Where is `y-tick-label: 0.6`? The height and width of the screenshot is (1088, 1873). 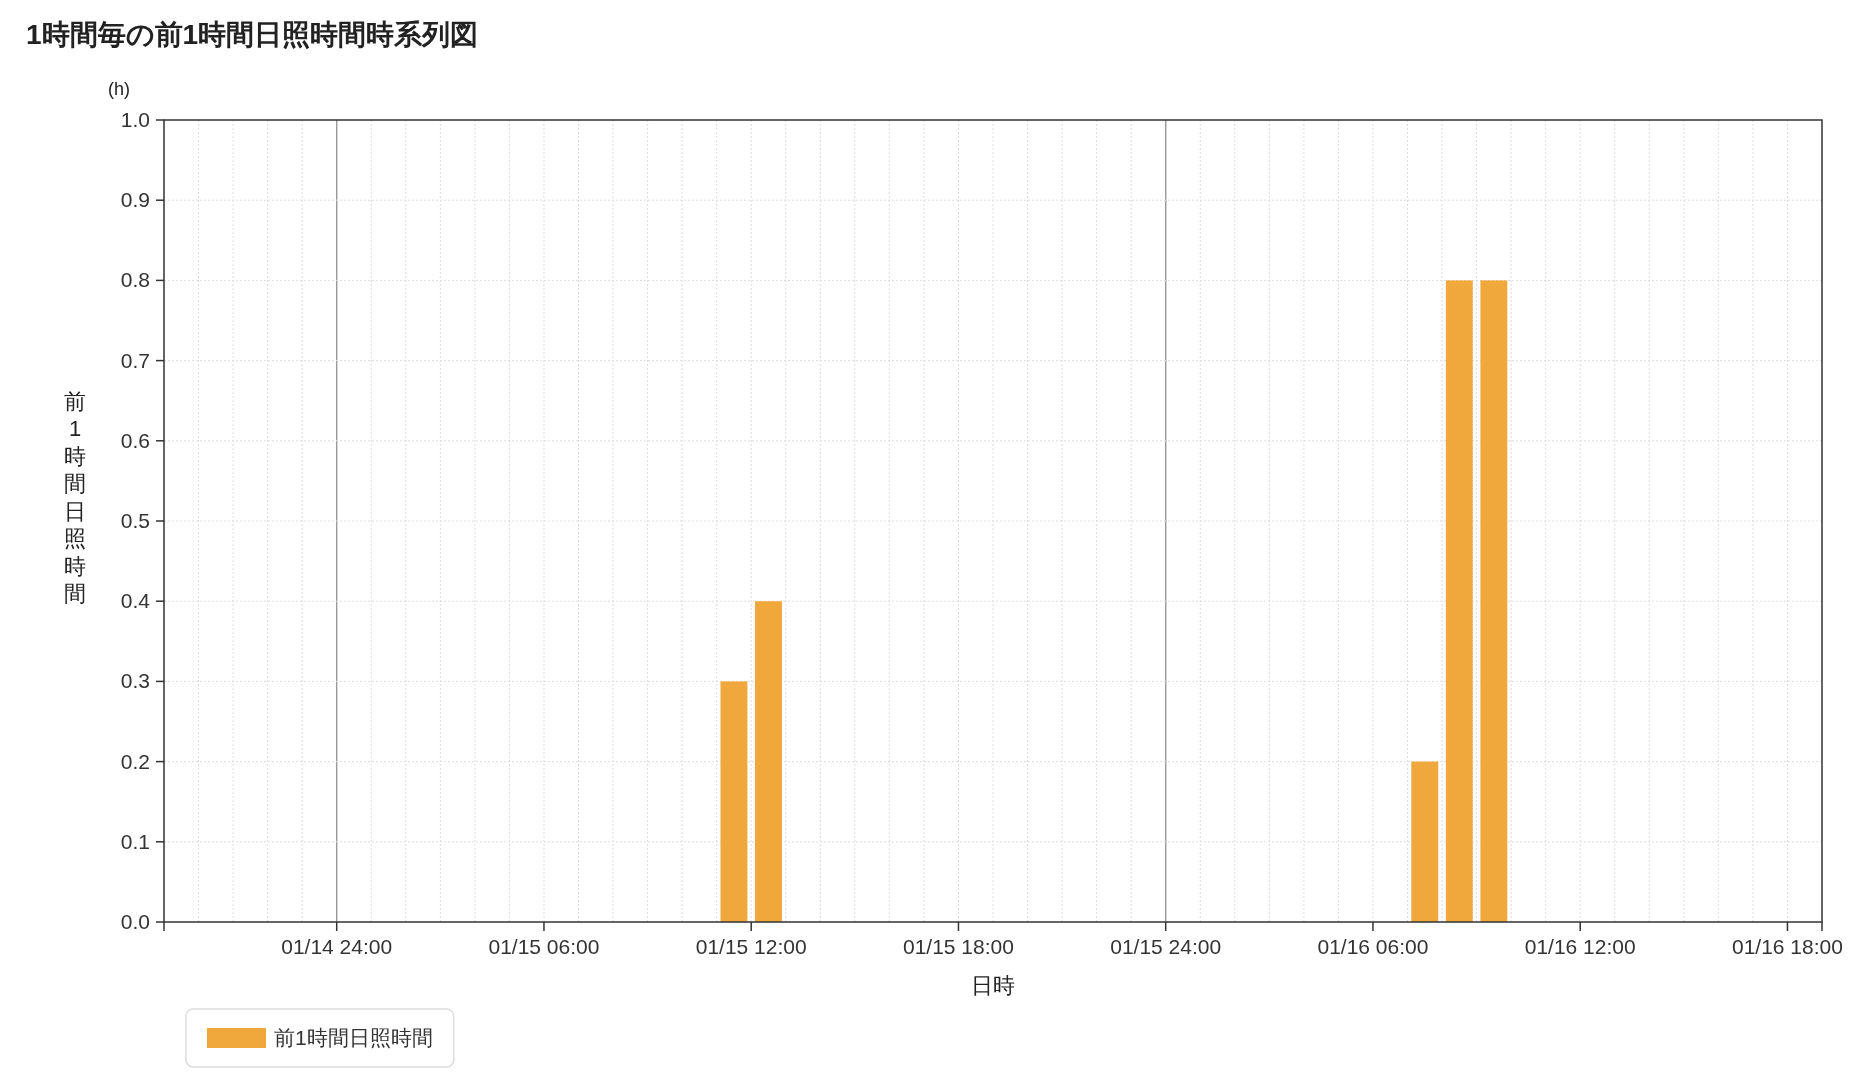
y-tick-label: 0.6 is located at coordinates (135, 440).